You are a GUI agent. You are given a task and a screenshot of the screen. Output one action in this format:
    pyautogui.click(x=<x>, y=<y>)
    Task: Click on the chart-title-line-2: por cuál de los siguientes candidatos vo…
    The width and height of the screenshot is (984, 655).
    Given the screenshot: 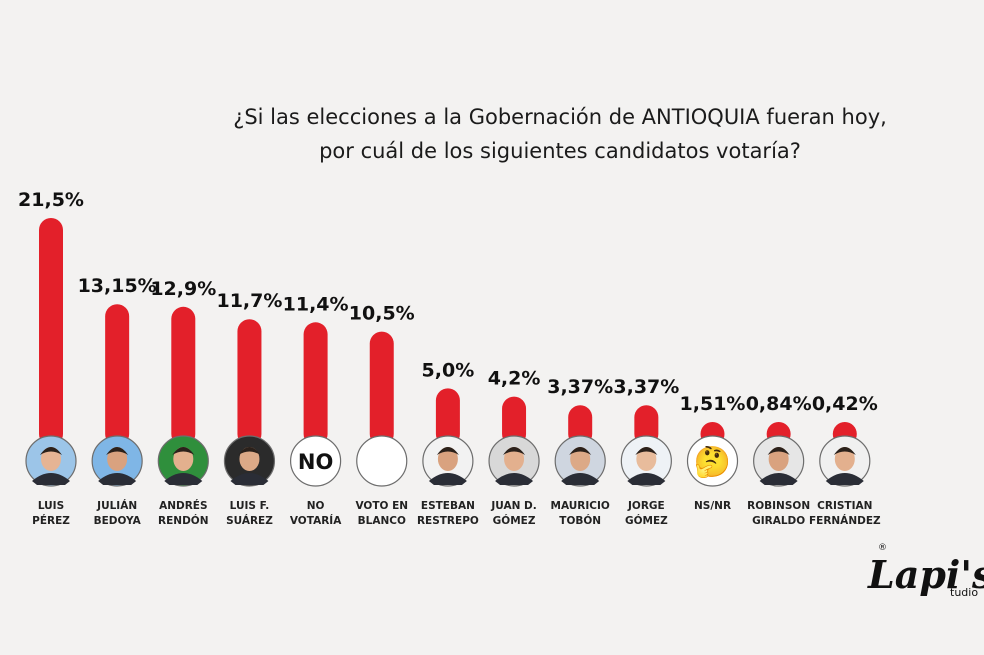 What is the action you would take?
    pyautogui.click(x=560, y=151)
    